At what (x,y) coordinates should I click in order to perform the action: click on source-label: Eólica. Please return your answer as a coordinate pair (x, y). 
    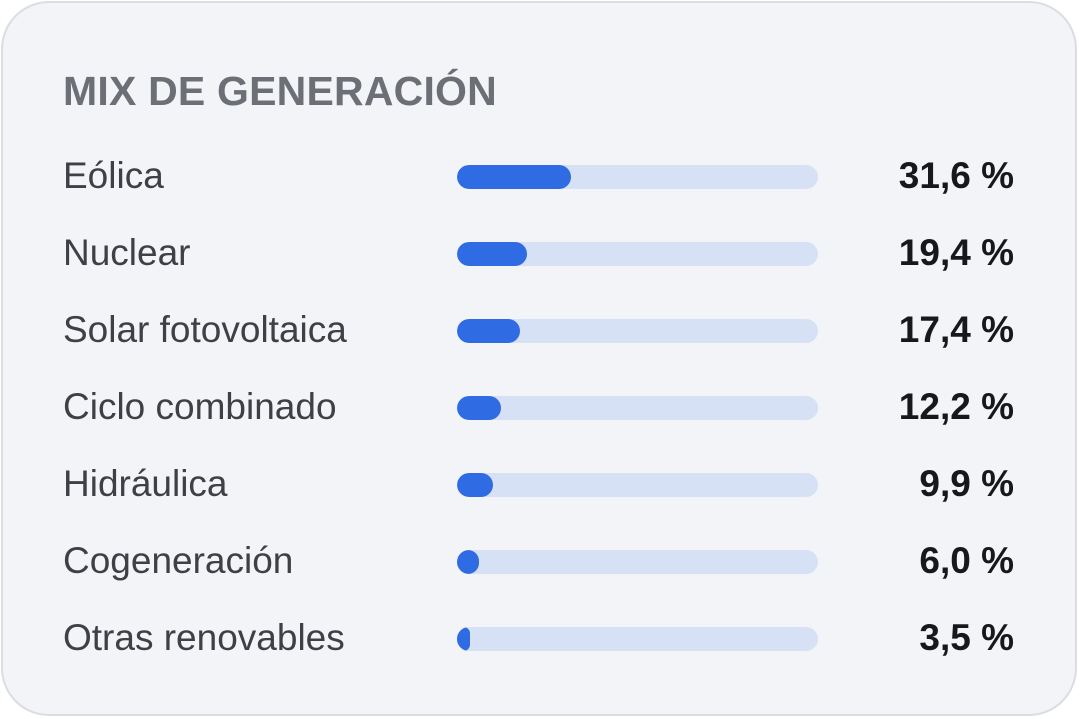
    Looking at the image, I should click on (113, 175).